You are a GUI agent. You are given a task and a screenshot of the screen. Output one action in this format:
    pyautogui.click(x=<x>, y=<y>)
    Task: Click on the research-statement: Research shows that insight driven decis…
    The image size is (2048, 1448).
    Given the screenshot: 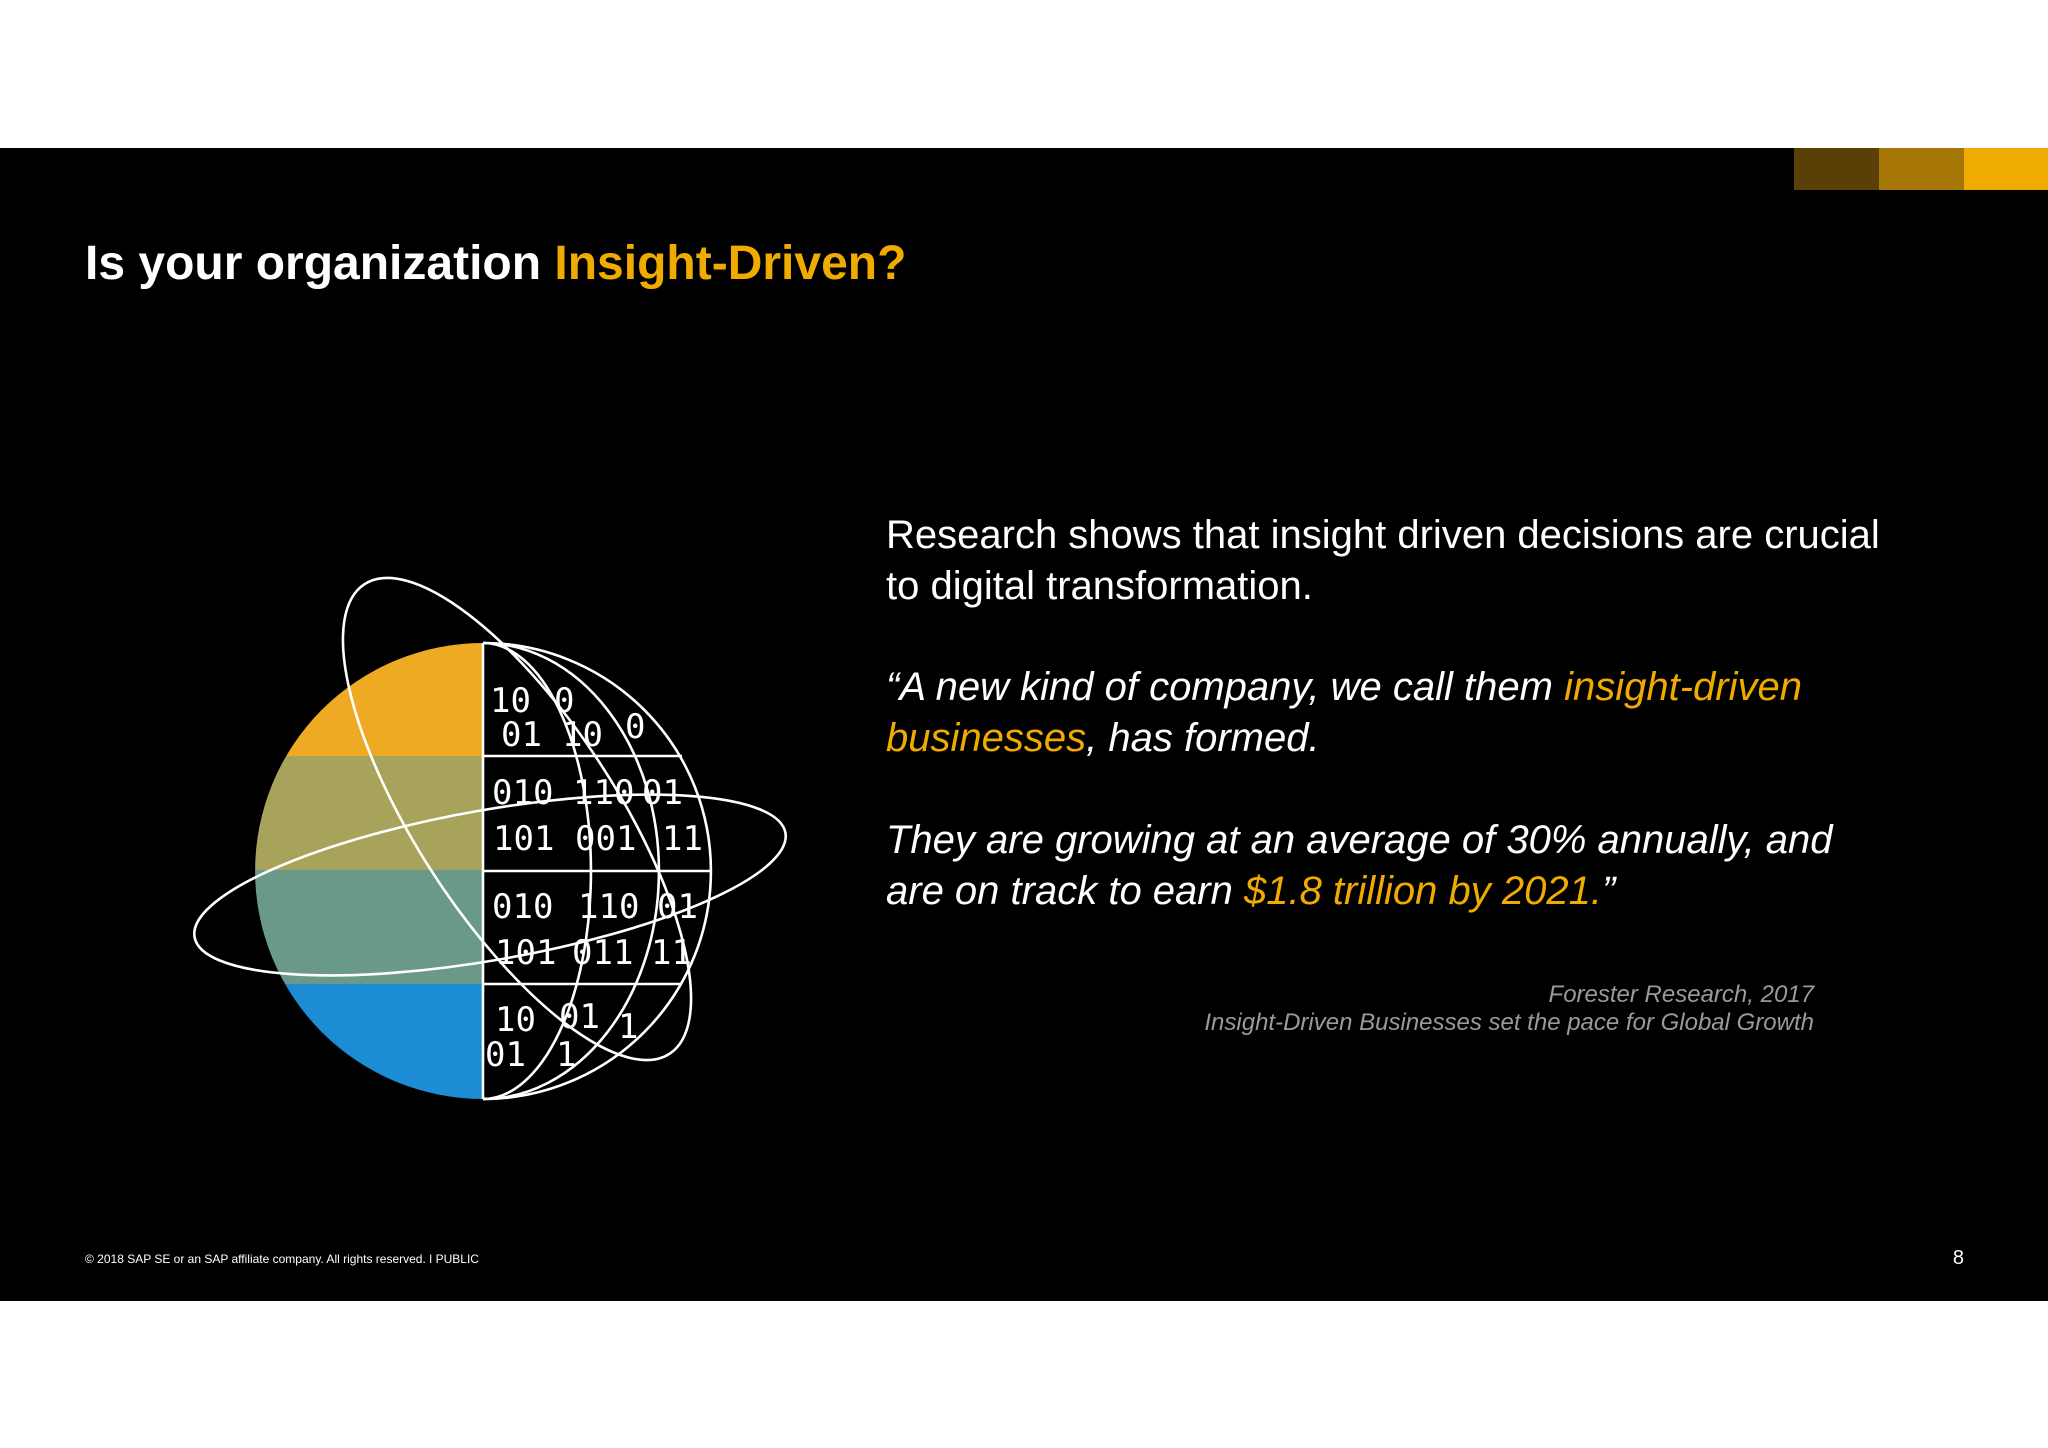 What is the action you would take?
    pyautogui.click(x=1383, y=560)
    